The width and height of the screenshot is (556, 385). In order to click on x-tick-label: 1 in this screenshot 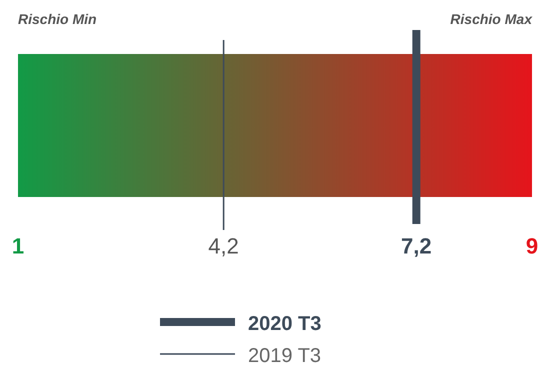, I will do `click(18, 246)`.